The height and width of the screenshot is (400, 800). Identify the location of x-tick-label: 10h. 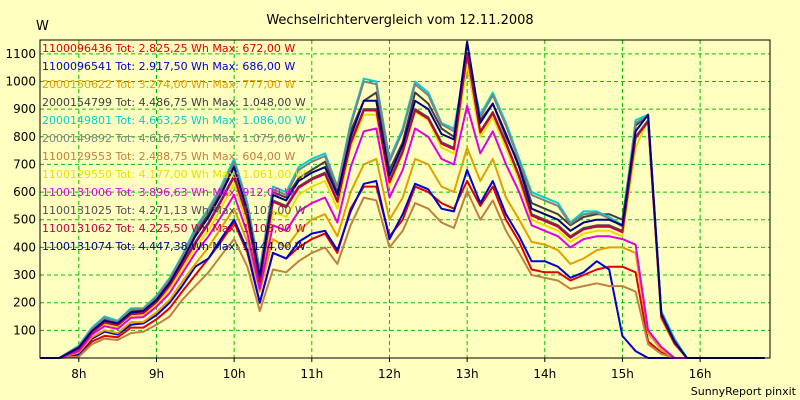
(234, 374).